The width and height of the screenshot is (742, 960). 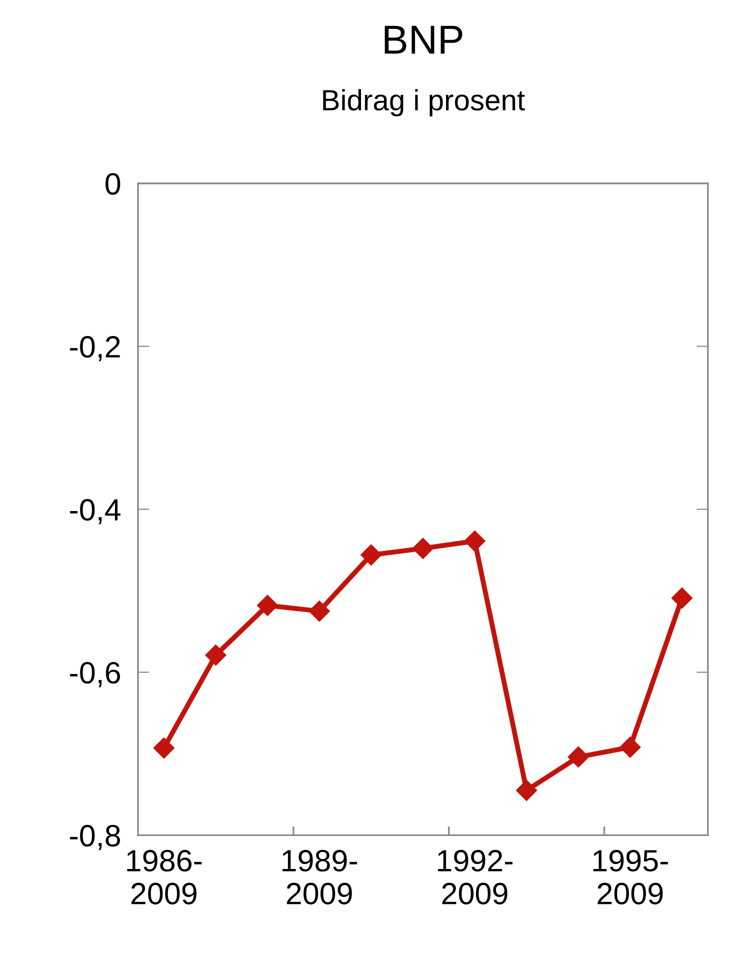 I want to click on y-tick-label: -0,8, so click(x=95, y=837).